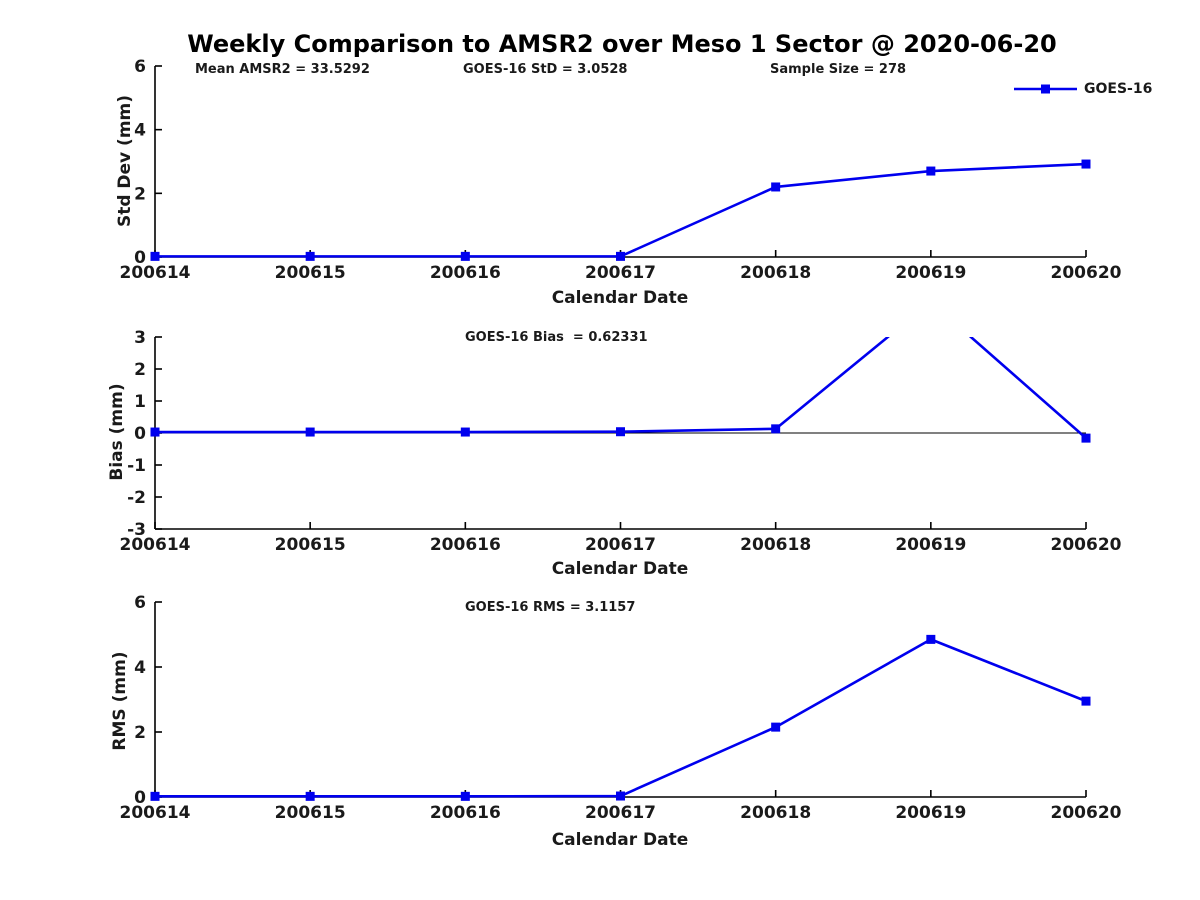  What do you see at coordinates (136, 498) in the screenshot?
I see `y-tick-label: -2` at bounding box center [136, 498].